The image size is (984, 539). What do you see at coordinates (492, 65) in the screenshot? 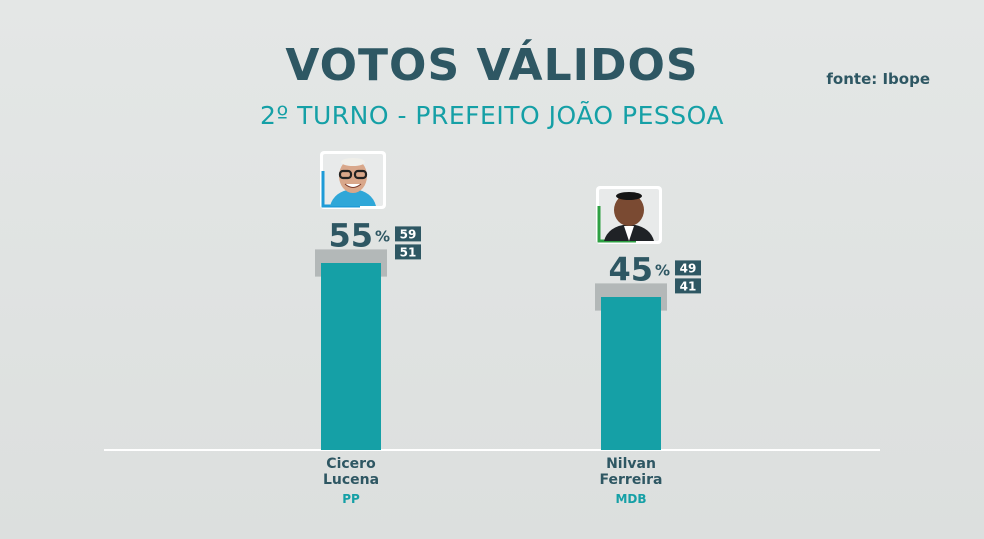
I see `chart-title: VOTOS VÁLIDOS` at bounding box center [492, 65].